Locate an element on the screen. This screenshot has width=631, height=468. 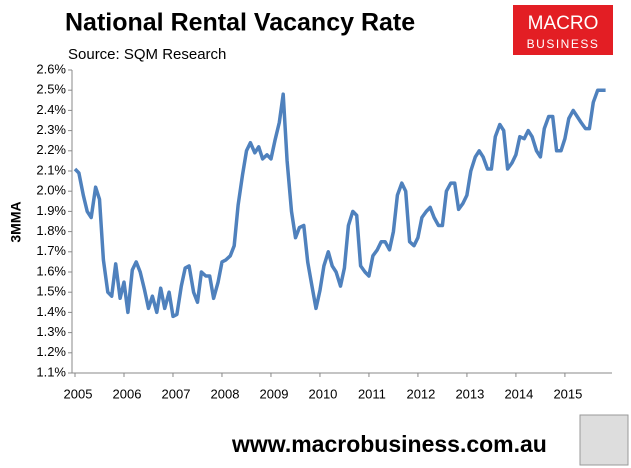
y-tick-label: 1.4% is located at coordinates (51, 311).